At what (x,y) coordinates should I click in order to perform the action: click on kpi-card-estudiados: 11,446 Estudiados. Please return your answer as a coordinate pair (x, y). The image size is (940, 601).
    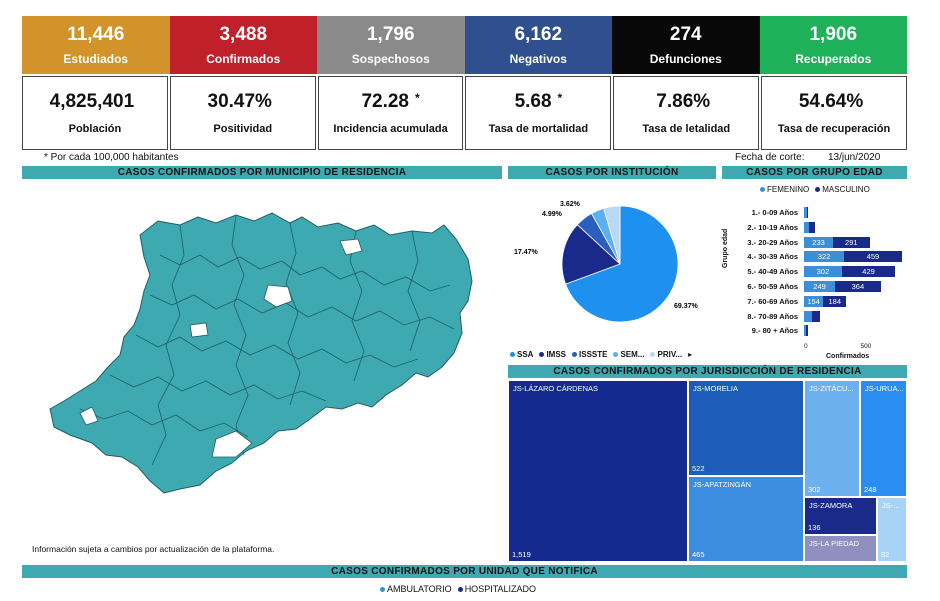
    Looking at the image, I should click on (96, 45).